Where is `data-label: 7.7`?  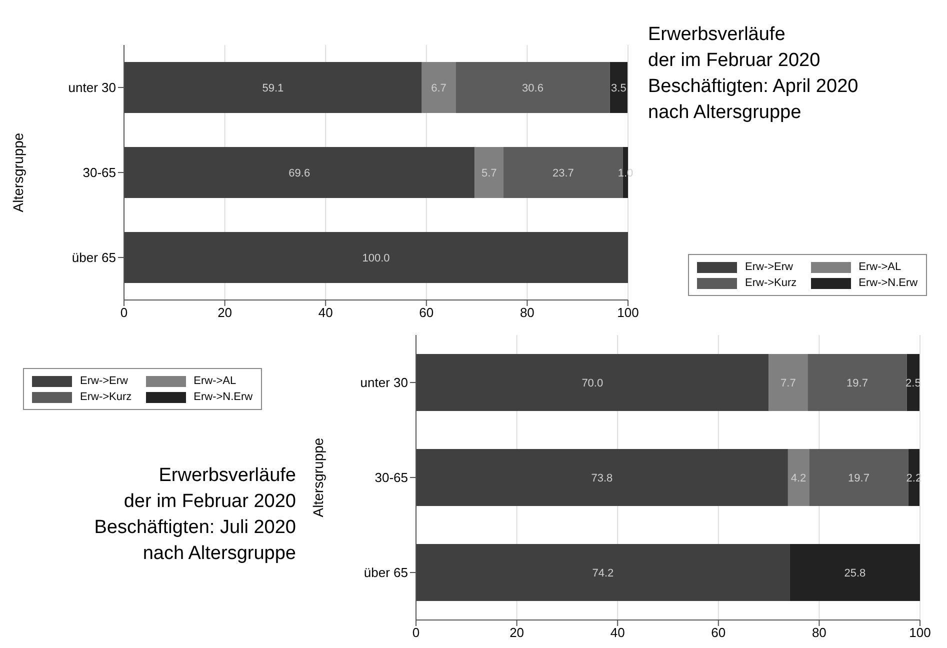 data-label: 7.7 is located at coordinates (788, 383).